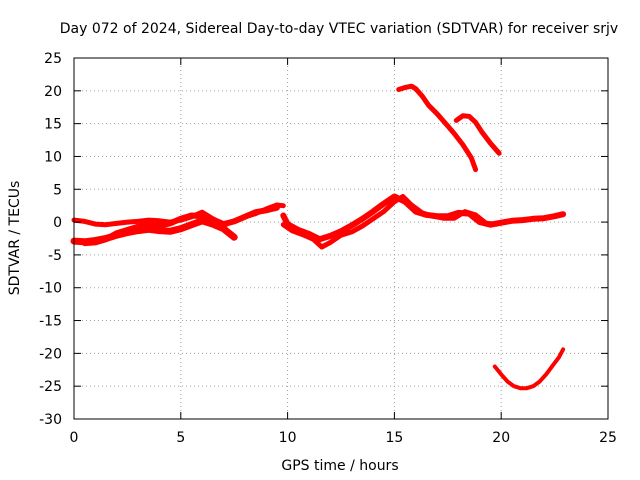  What do you see at coordinates (57, 223) in the screenshot?
I see `y-tick-label: 0` at bounding box center [57, 223].